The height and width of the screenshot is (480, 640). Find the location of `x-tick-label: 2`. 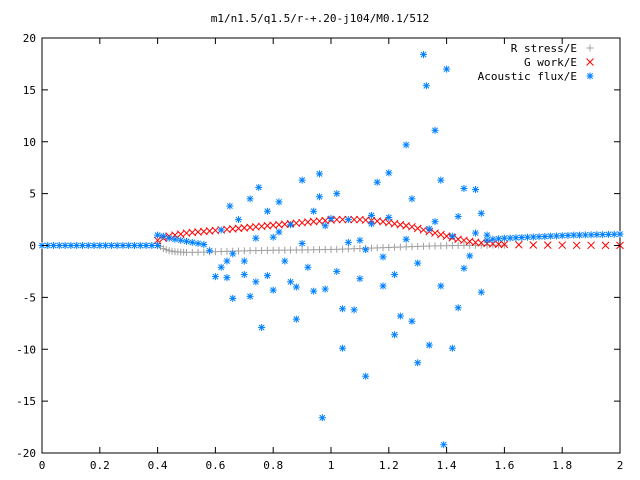

x-tick-label: 2 is located at coordinates (620, 465).